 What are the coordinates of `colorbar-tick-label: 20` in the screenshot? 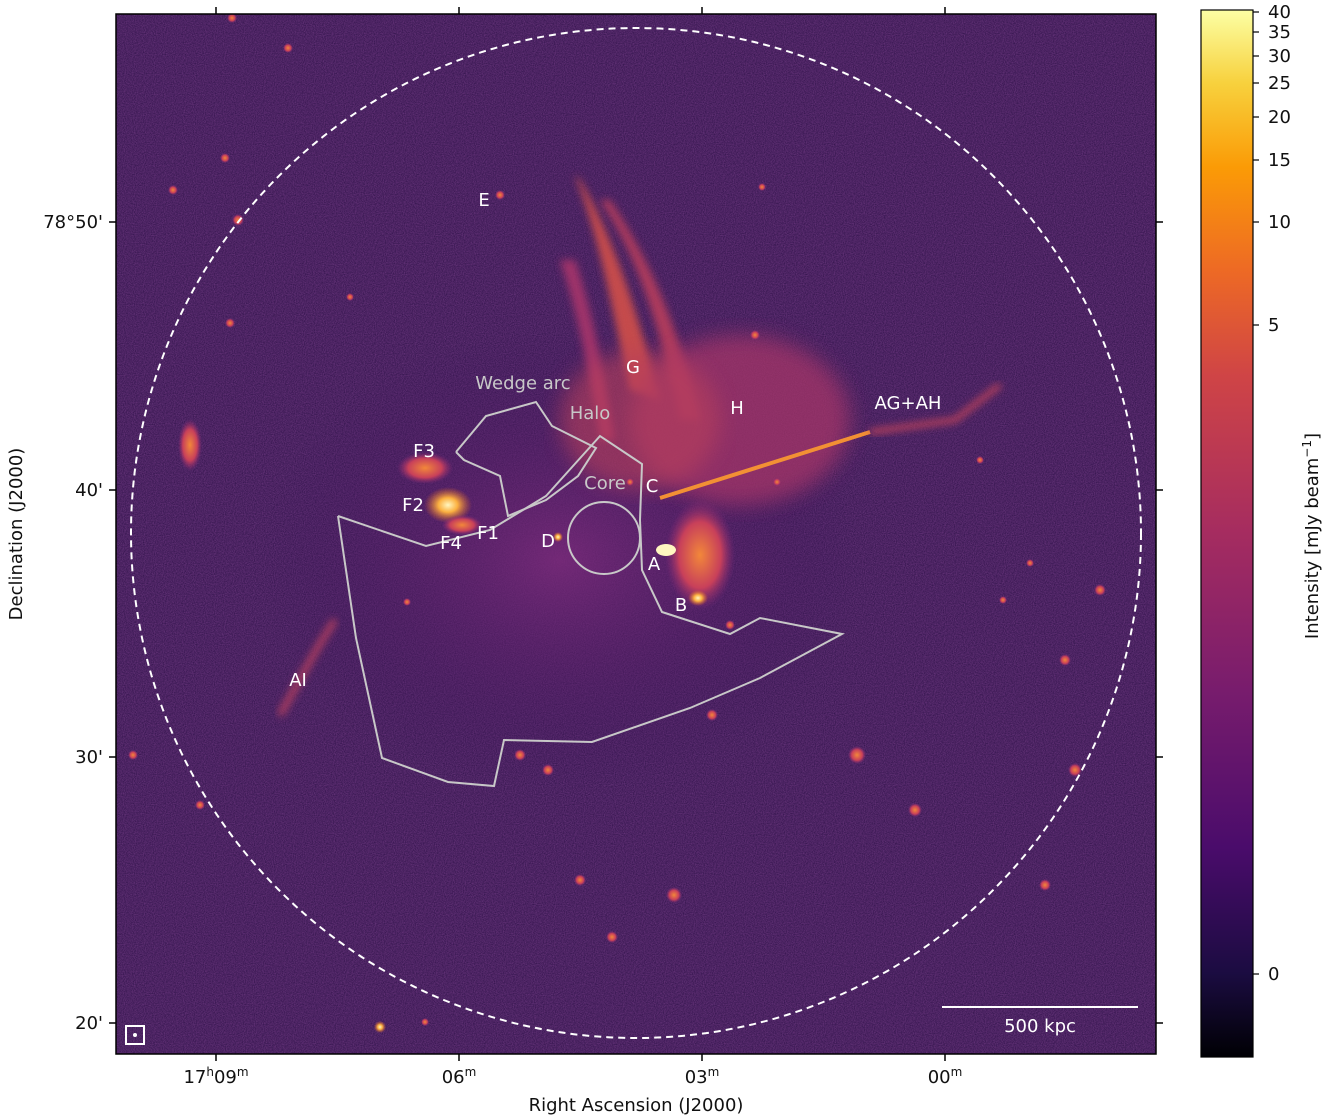 It's located at (1279, 117).